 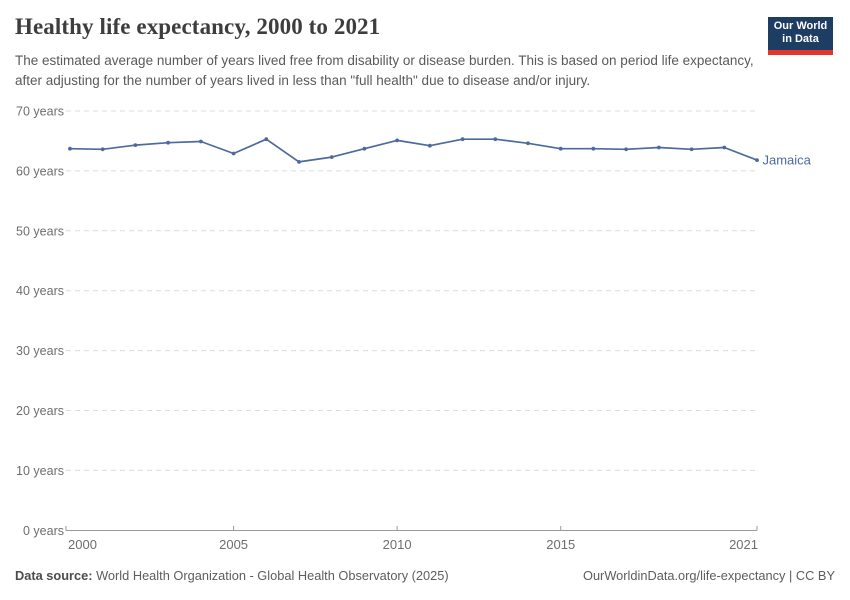 I want to click on series-line, so click(x=413, y=150).